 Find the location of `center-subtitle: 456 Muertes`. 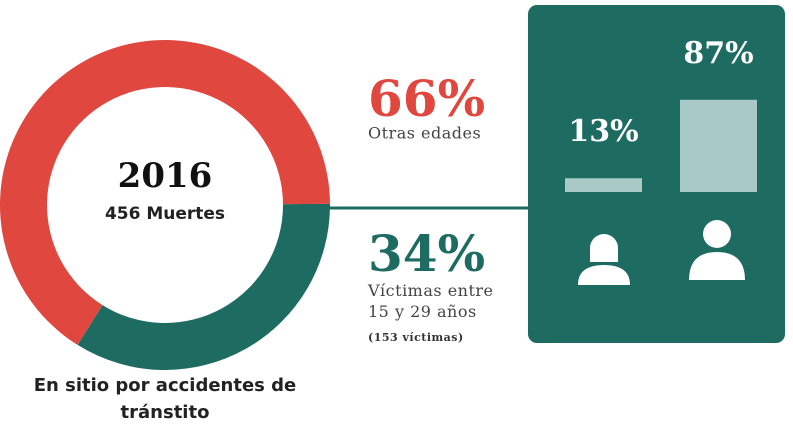

center-subtitle: 456 Muertes is located at coordinates (165, 214).